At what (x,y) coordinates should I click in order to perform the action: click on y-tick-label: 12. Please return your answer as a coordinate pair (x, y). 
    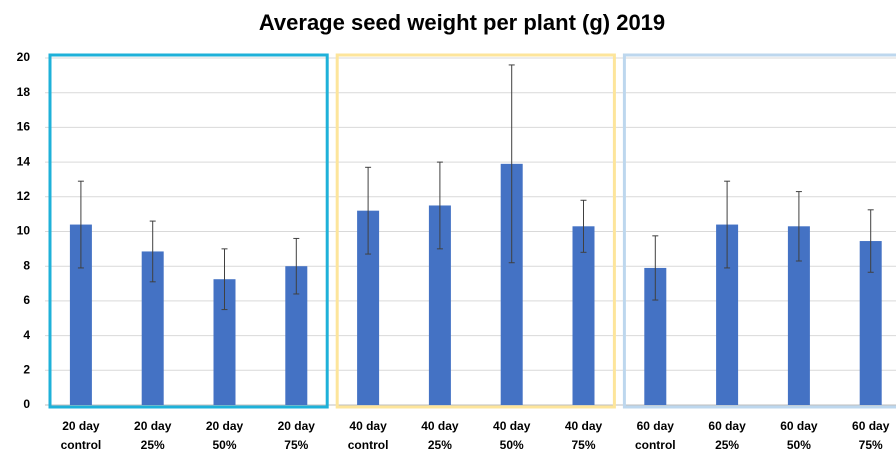
    Looking at the image, I should click on (24, 196).